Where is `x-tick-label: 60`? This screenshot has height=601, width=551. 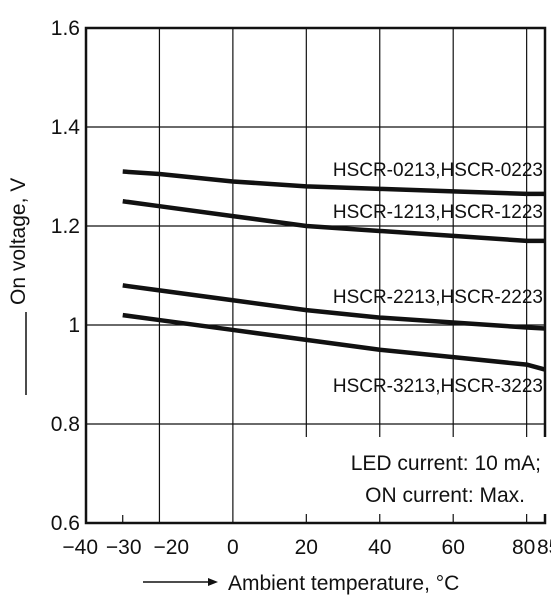 x-tick-label: 60 is located at coordinates (453, 547).